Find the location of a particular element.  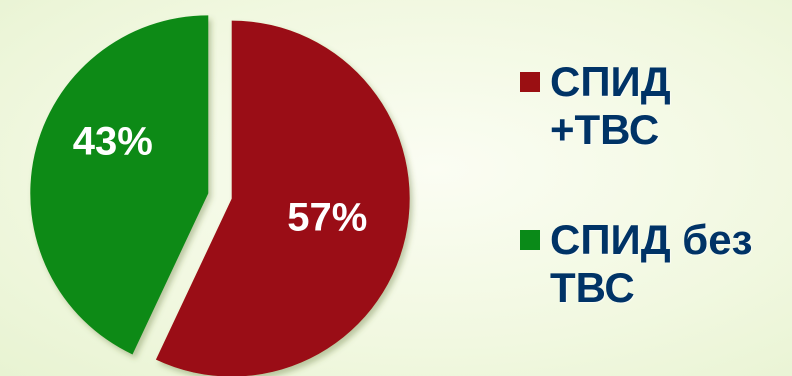

legend-item-aids-no-tb: СПИД без ТВС is located at coordinates (655, 264).